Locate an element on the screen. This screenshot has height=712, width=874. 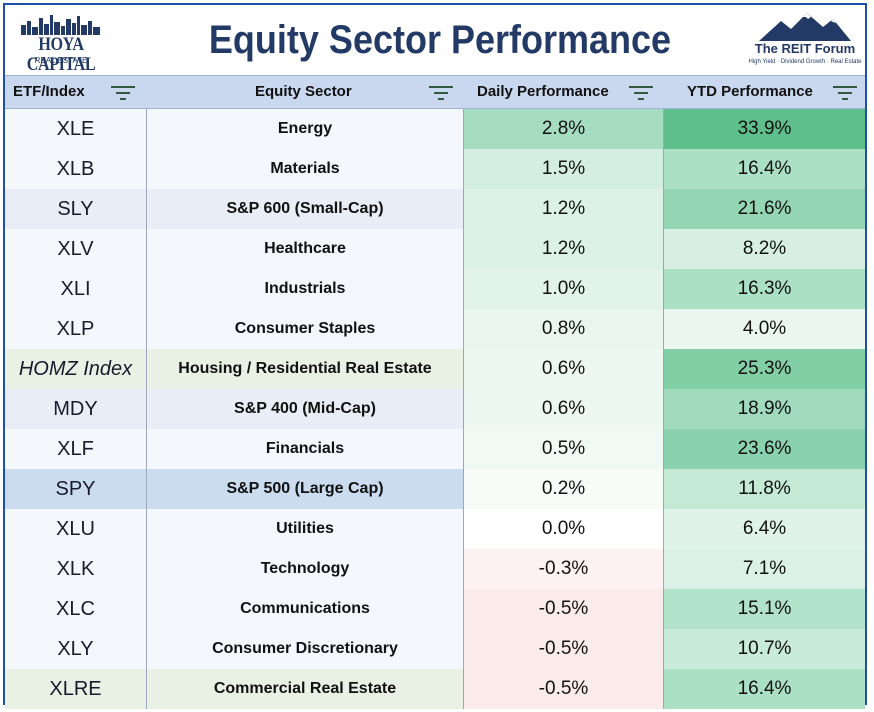
sector-cell: S&P 500 (Large Cap) is located at coordinates (305, 489).